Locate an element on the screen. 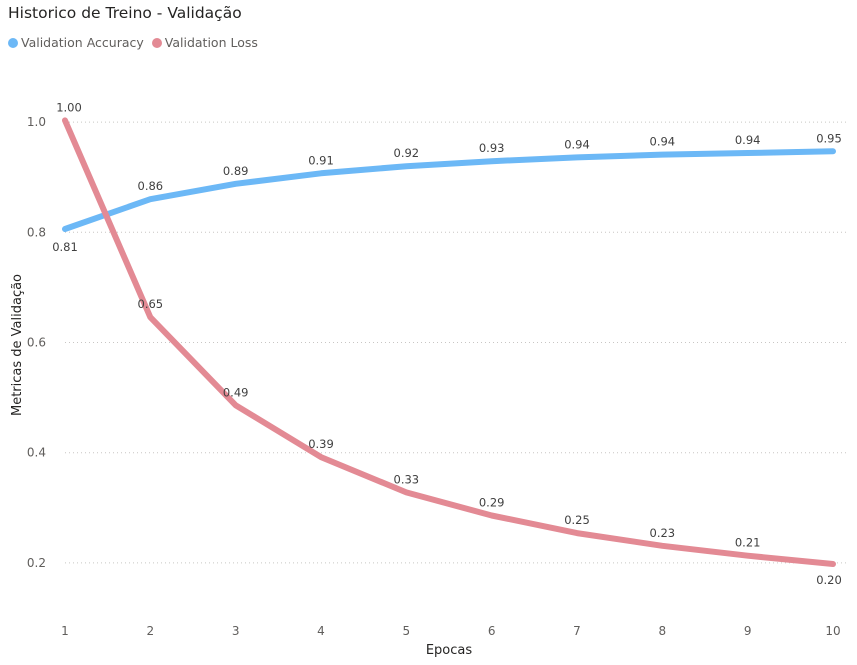 This screenshot has width=857, height=665. y-axis-title: Metricas de Validação is located at coordinates (17, 345).